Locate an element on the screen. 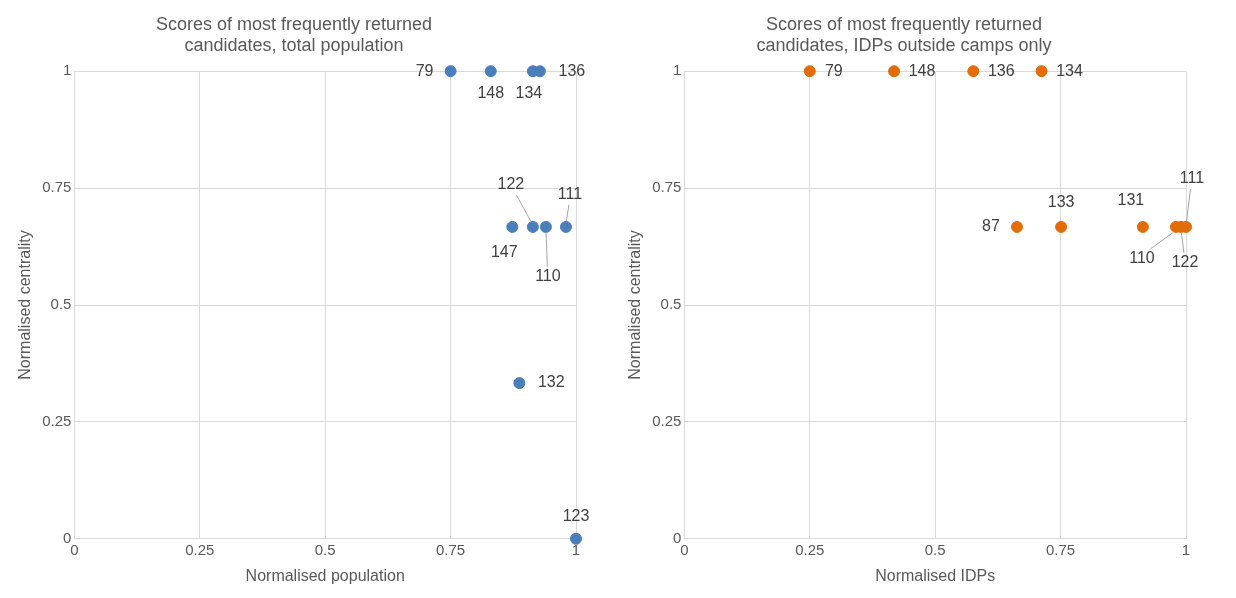 This screenshot has width=1236, height=598. annotation: 147 is located at coordinates (504, 252).